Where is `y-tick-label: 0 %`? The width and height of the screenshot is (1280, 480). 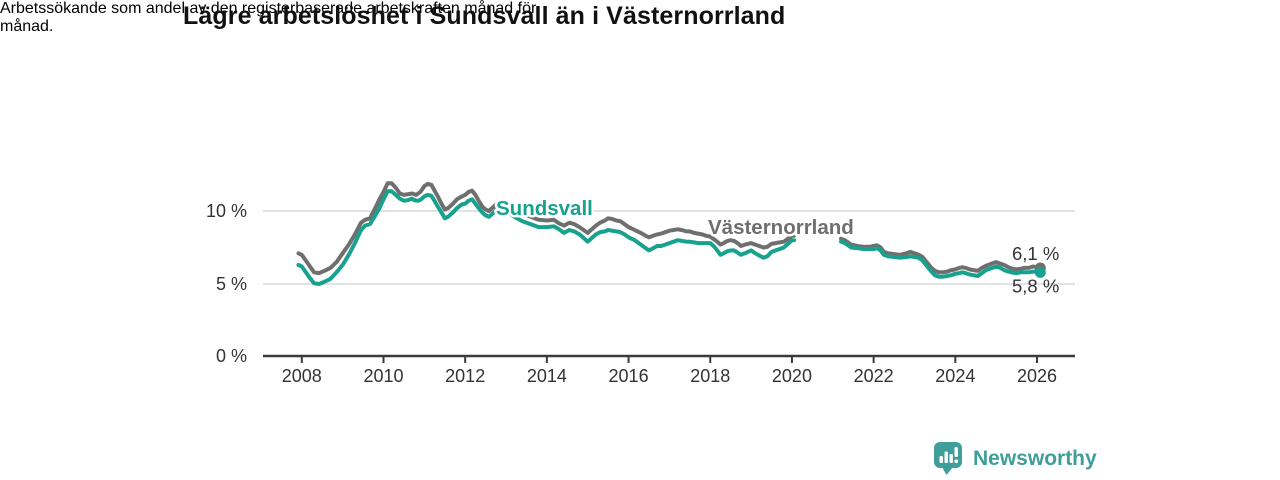
y-tick-label: 0 % is located at coordinates (231, 356).